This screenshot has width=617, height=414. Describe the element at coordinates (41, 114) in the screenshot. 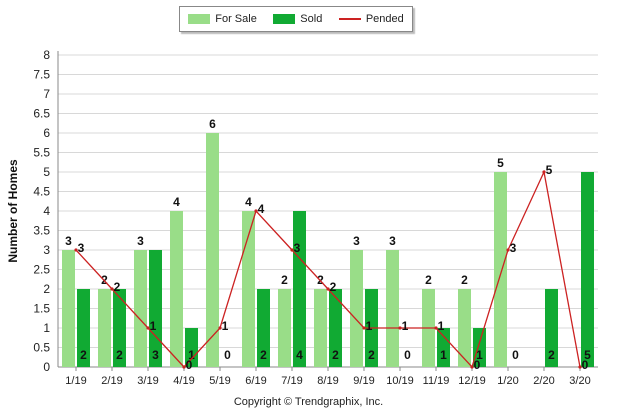

I see `y-tick-label: 6.5` at that location.